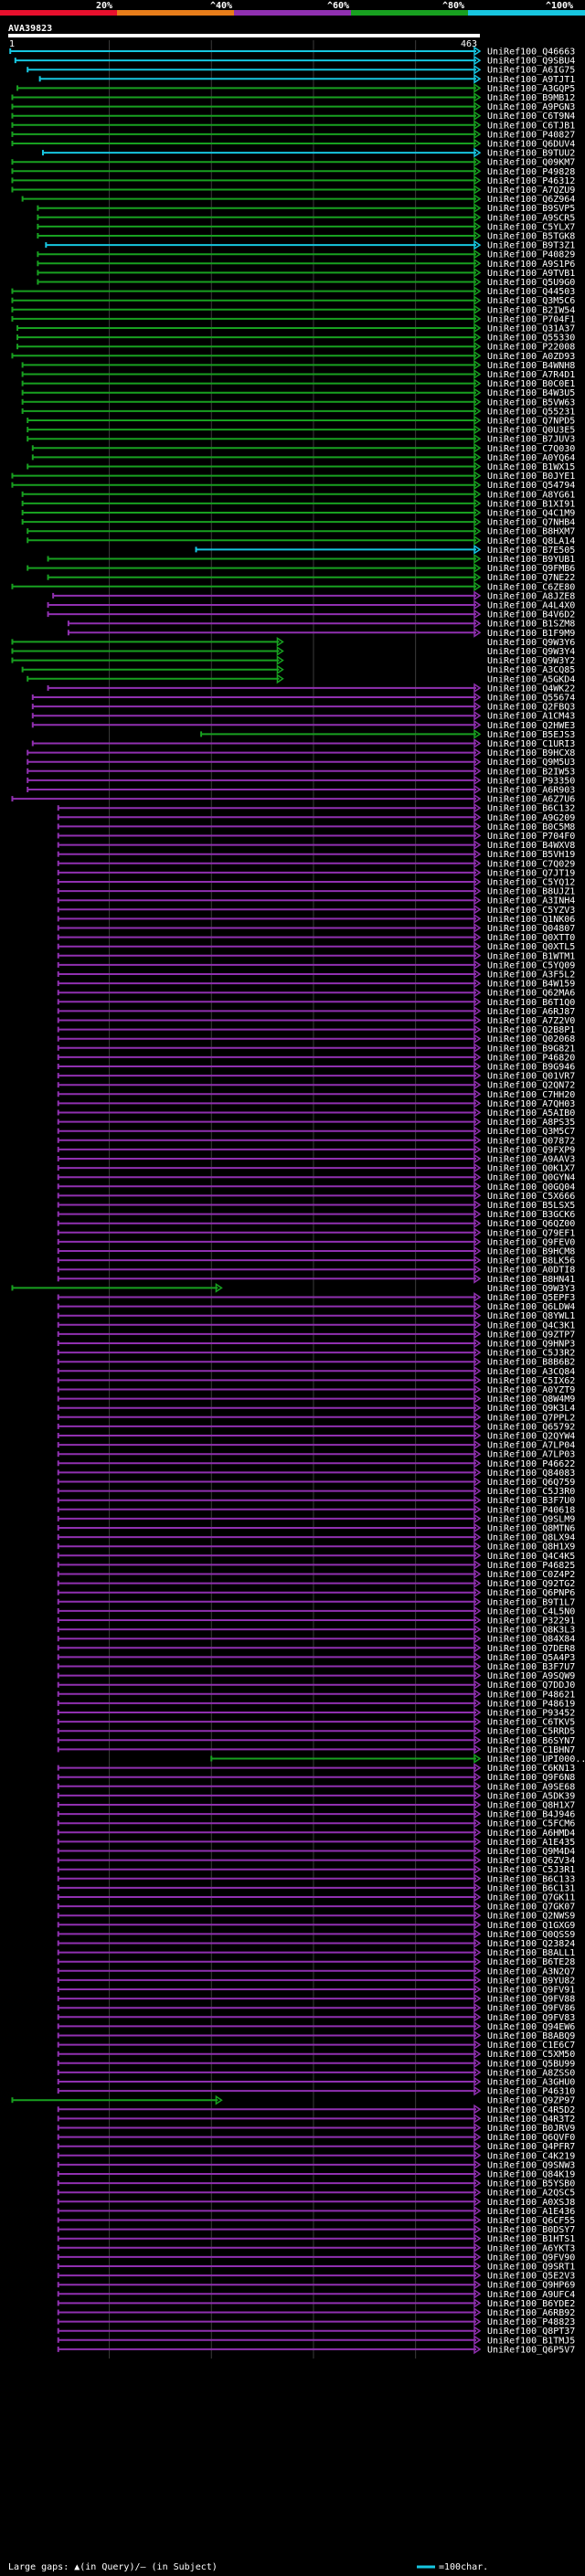  What do you see at coordinates (531, 80) in the screenshot?
I see `hit-id-label: UniRef100_A9TJT1` at bounding box center [531, 80].